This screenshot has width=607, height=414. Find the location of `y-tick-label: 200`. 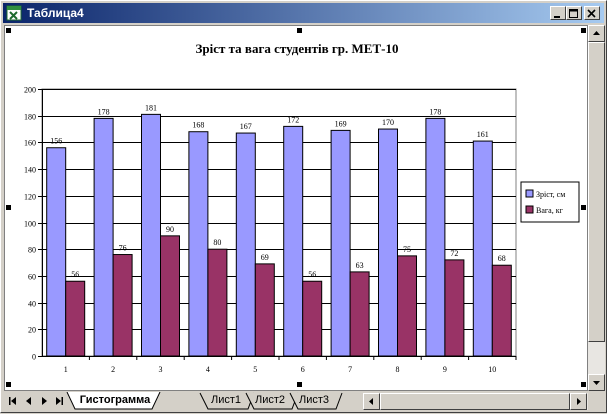

y-tick-label: 200 is located at coordinates (30, 90).